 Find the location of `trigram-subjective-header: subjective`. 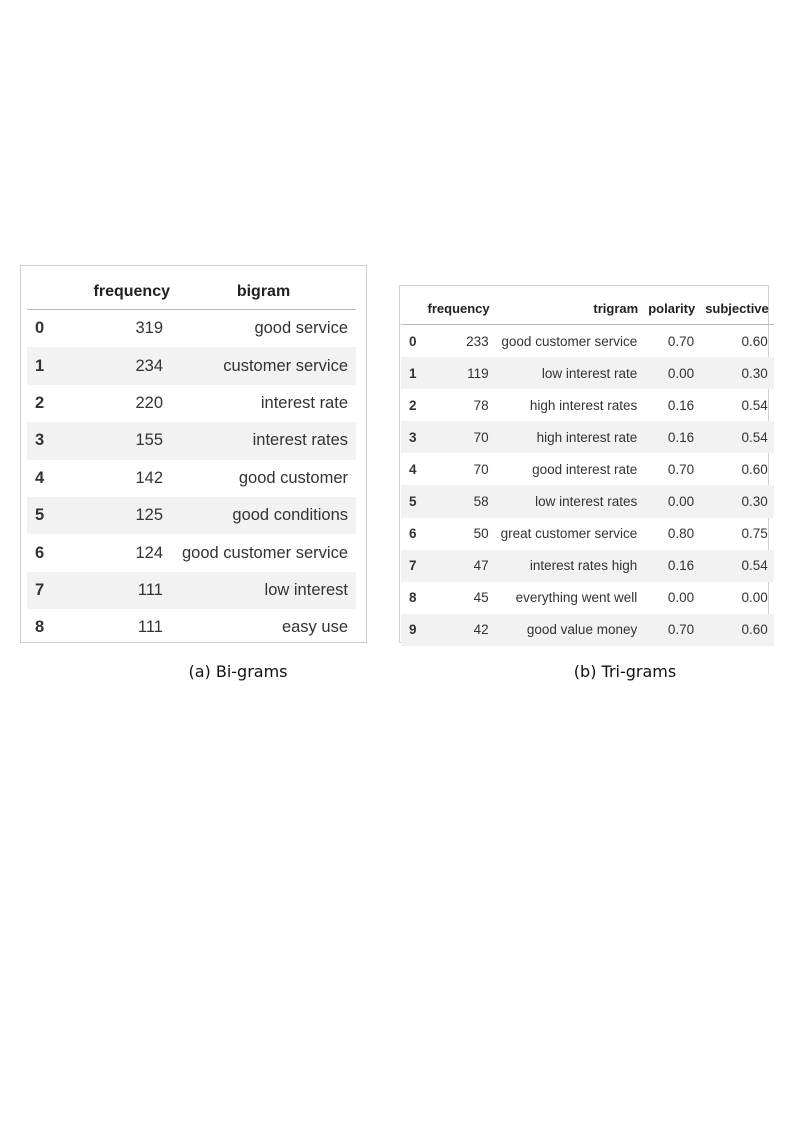

trigram-subjective-header: subjective is located at coordinates (737, 308).